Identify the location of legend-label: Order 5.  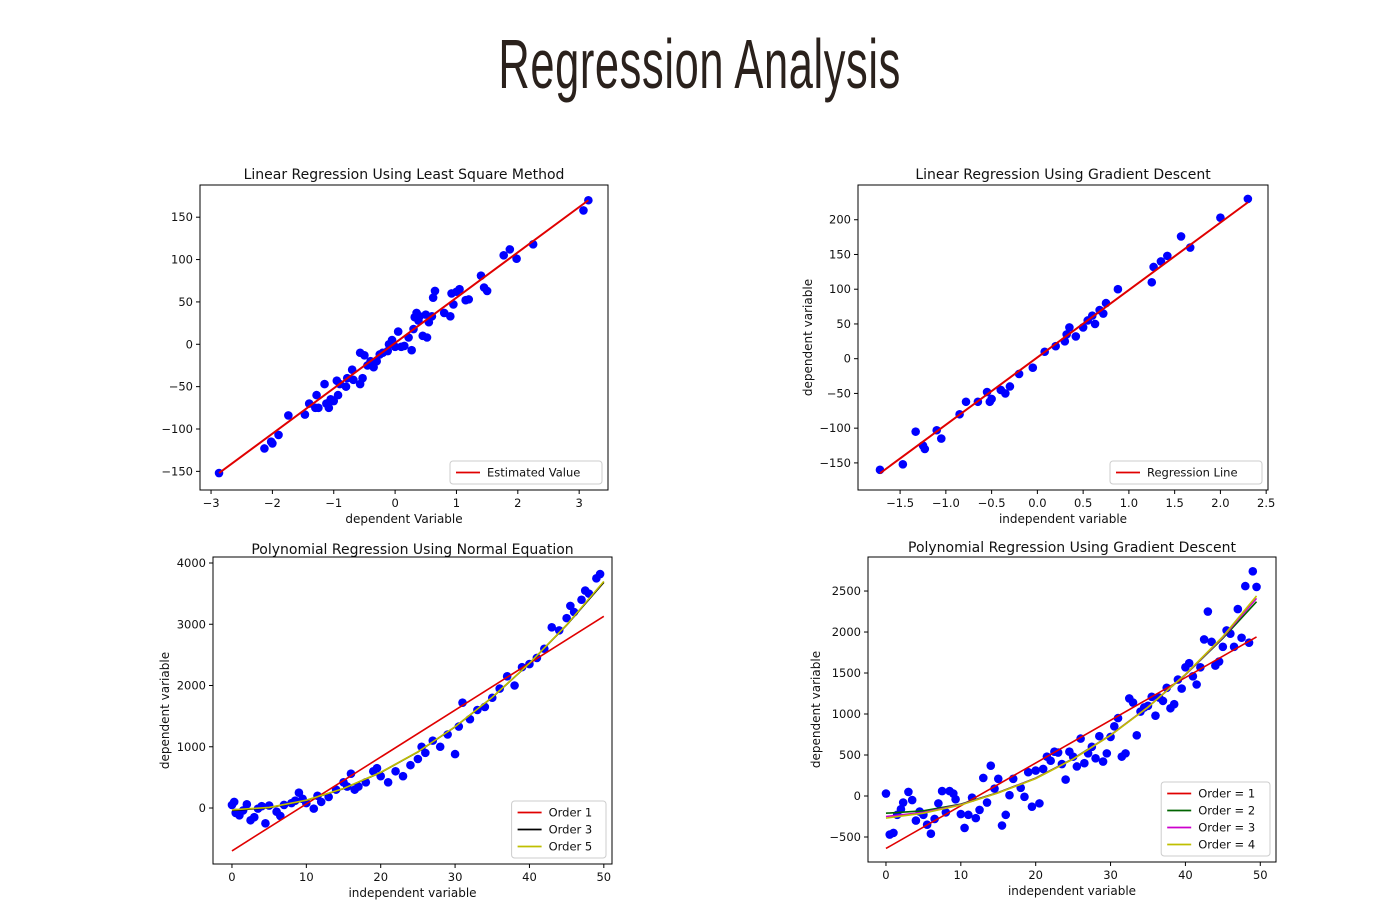
(571, 847).